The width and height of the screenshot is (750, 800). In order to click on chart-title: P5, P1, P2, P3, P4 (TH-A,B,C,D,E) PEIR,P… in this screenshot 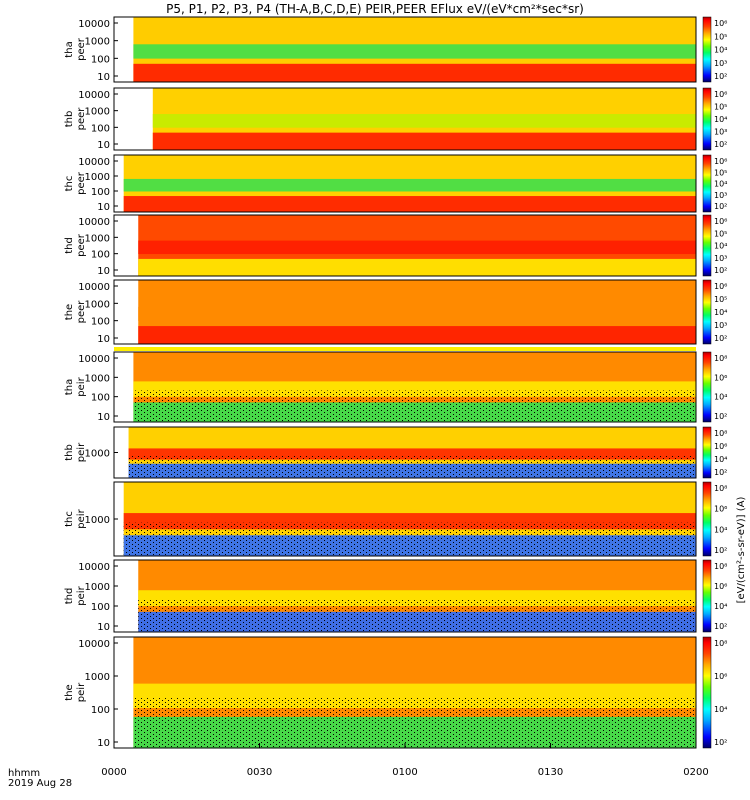, I will do `click(375, 9)`.